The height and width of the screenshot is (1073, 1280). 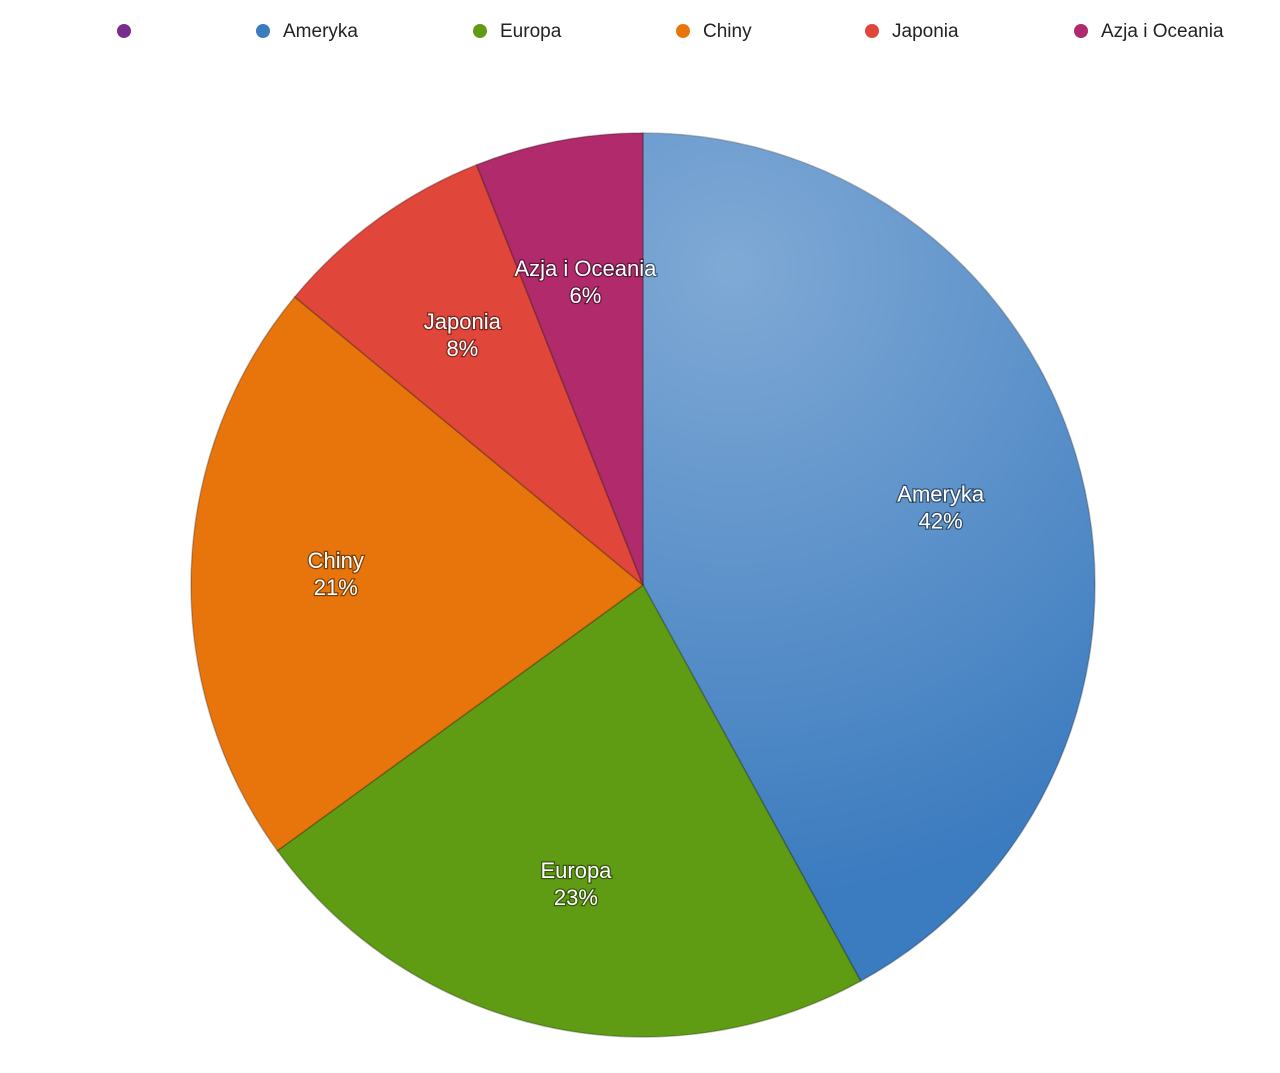 I want to click on legend-label: Ameryka, so click(x=320, y=31).